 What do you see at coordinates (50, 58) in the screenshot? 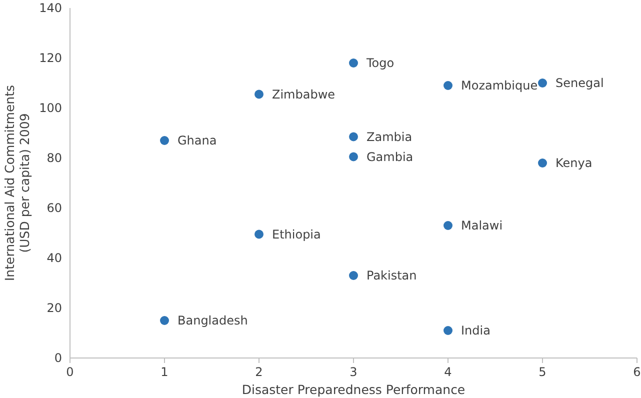
I see `y-tick-label: 120` at bounding box center [50, 58].